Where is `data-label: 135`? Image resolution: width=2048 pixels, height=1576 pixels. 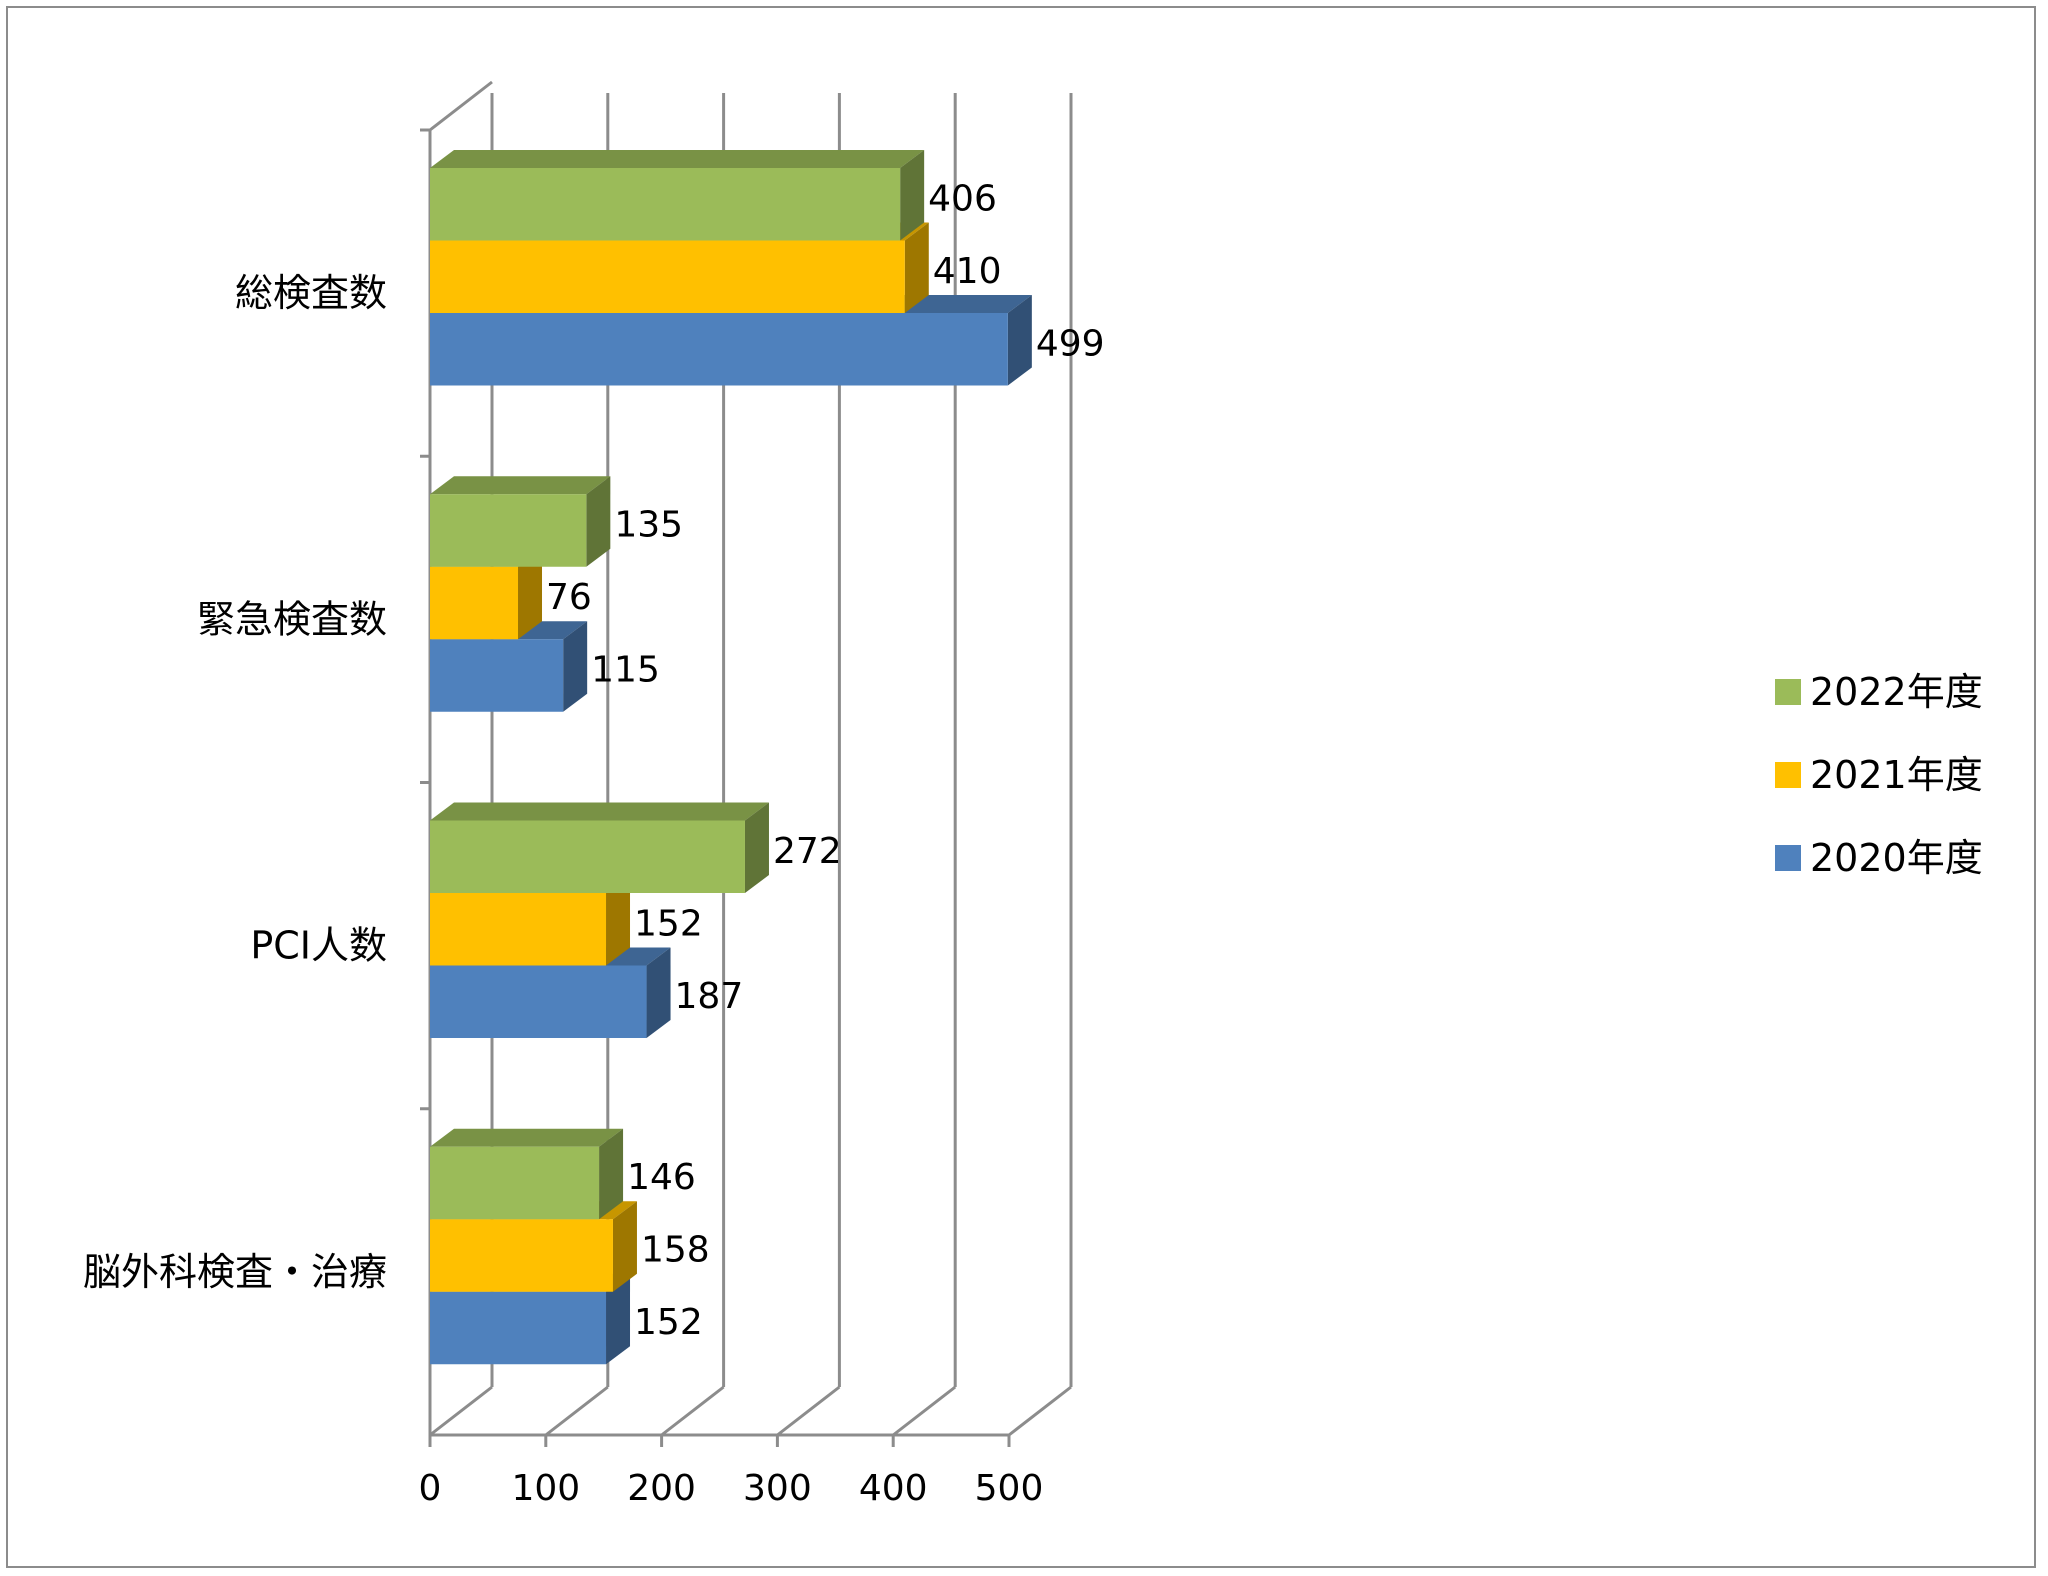
data-label: 135 is located at coordinates (648, 525).